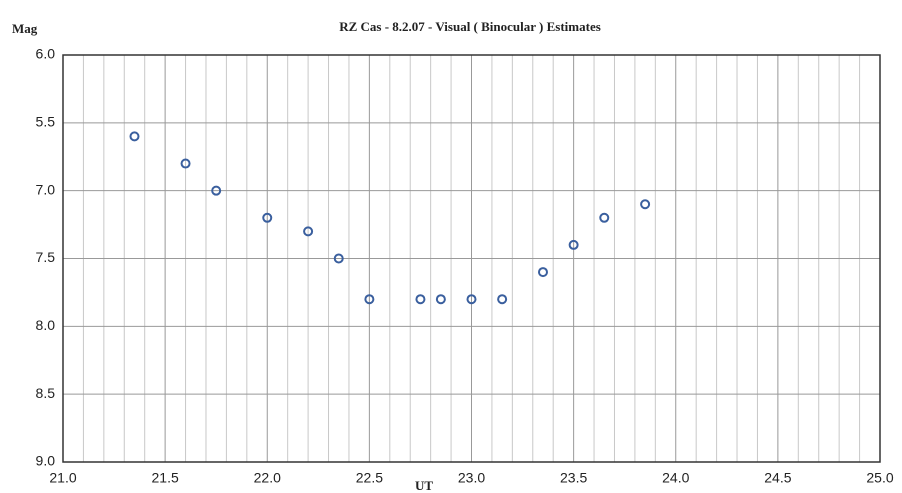  I want to click on x-tick-label: 25.0, so click(879, 478).